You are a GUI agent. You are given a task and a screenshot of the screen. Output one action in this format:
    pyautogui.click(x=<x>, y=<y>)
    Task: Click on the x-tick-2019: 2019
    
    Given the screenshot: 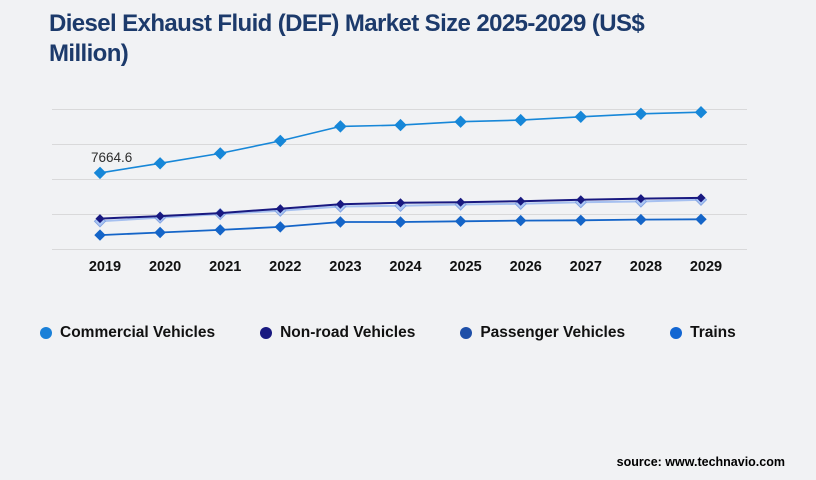 What is the action you would take?
    pyautogui.click(x=105, y=267)
    